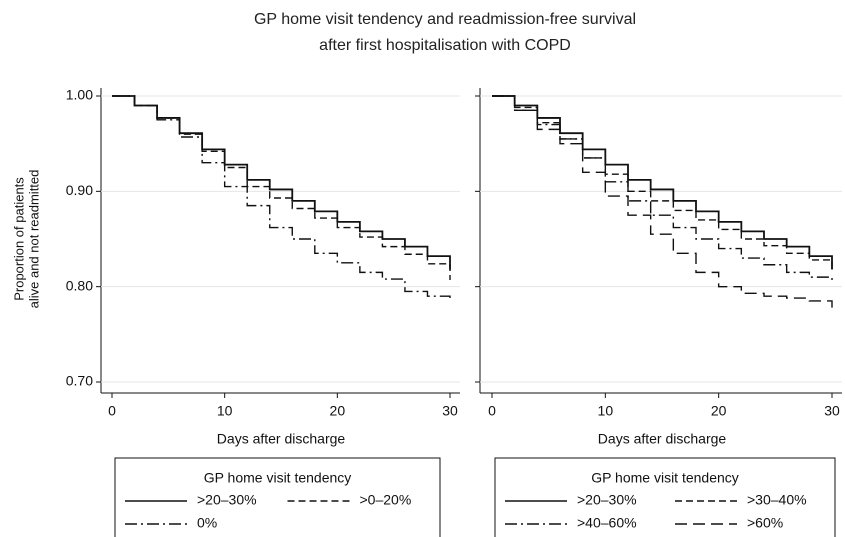 The image size is (845, 537). I want to click on legend-label: 0%, so click(207, 523).